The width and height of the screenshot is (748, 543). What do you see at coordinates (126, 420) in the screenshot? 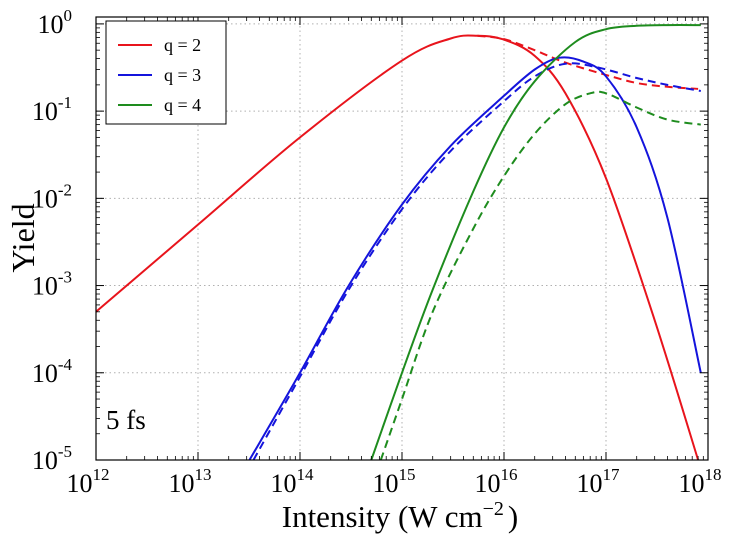
I see `pulse-duration-annotation: 5 fs` at bounding box center [126, 420].